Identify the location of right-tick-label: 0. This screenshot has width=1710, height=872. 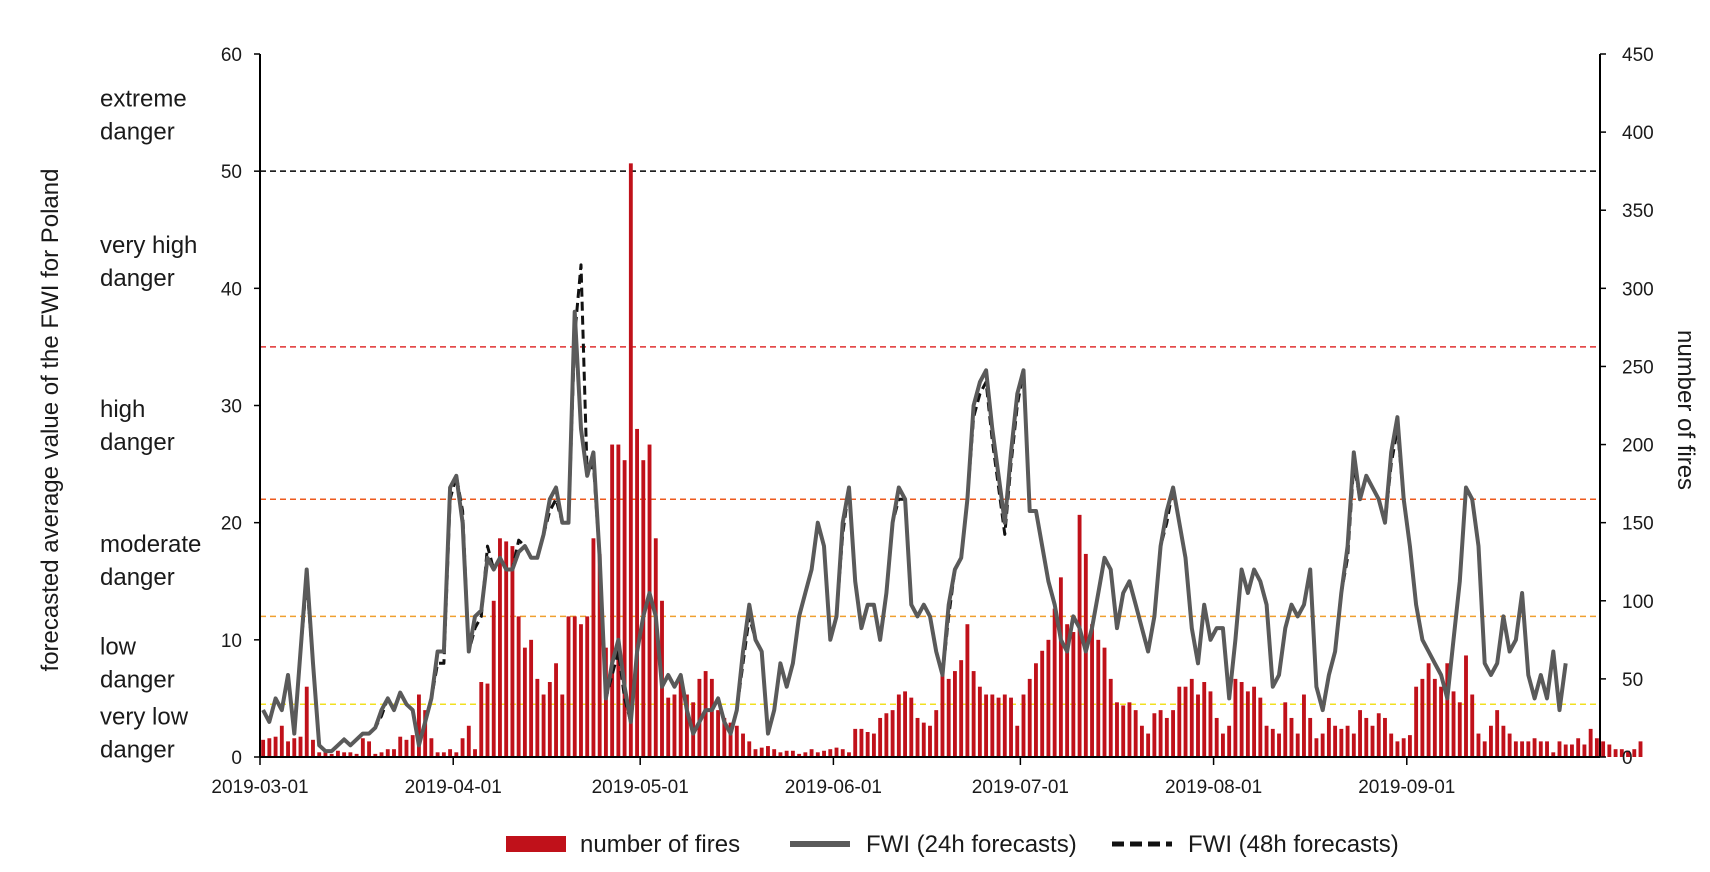
(1627, 758).